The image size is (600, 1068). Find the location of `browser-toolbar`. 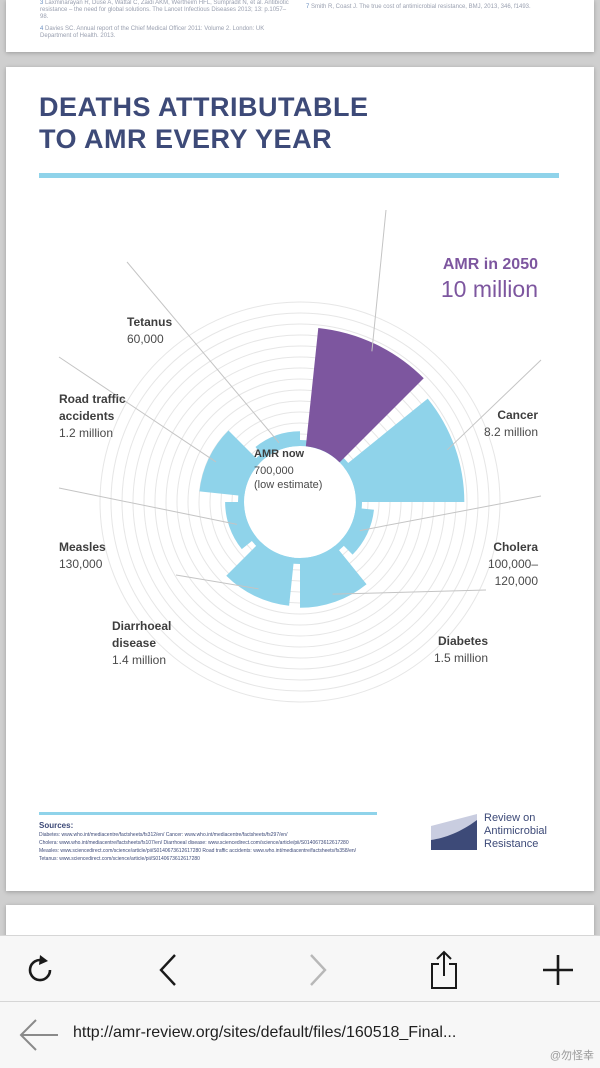

browser-toolbar is located at coordinates (300, 968).